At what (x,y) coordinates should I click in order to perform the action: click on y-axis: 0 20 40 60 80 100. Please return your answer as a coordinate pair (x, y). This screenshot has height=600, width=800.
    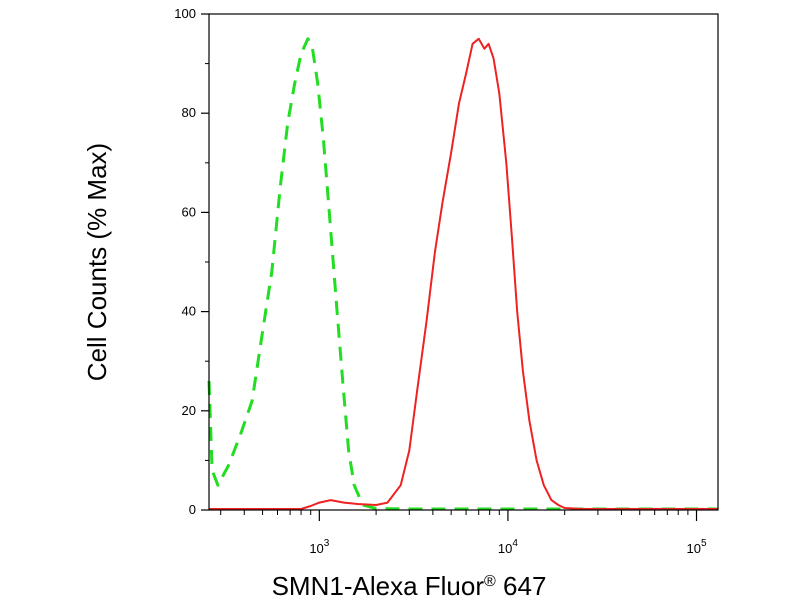
    Looking at the image, I should click on (191, 261).